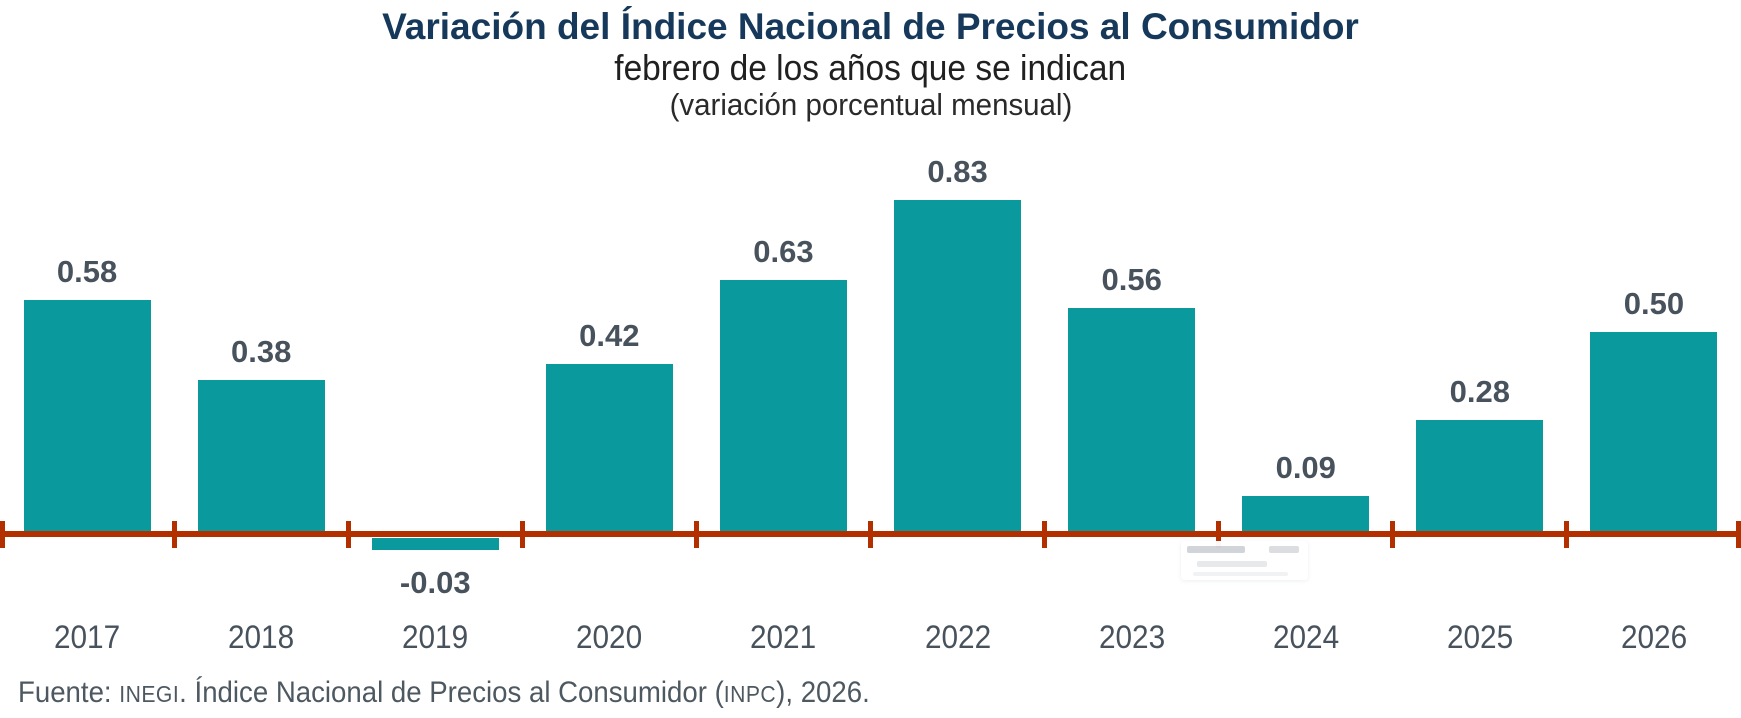 The image size is (1741, 718). What do you see at coordinates (1480, 476) in the screenshot?
I see `bar-2025` at bounding box center [1480, 476].